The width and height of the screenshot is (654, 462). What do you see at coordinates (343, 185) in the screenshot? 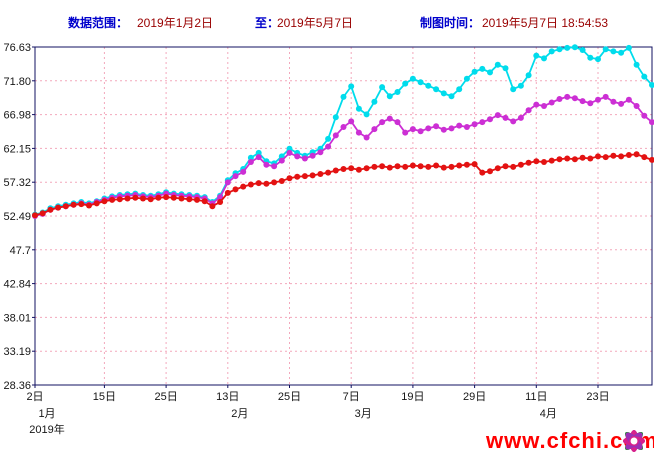
I see `series-red` at bounding box center [343, 185].